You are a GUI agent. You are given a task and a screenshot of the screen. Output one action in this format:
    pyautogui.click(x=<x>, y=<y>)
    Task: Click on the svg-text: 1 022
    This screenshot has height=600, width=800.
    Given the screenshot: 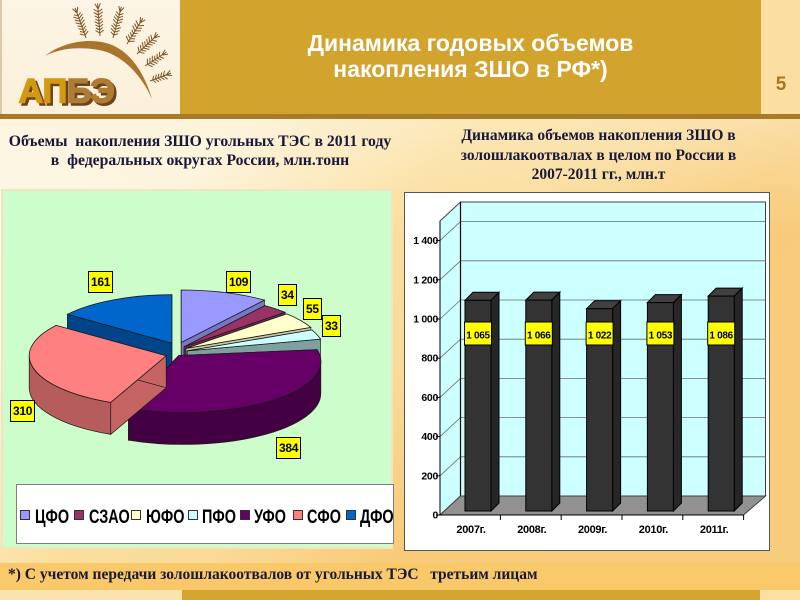 What is the action you would take?
    pyautogui.click(x=600, y=336)
    